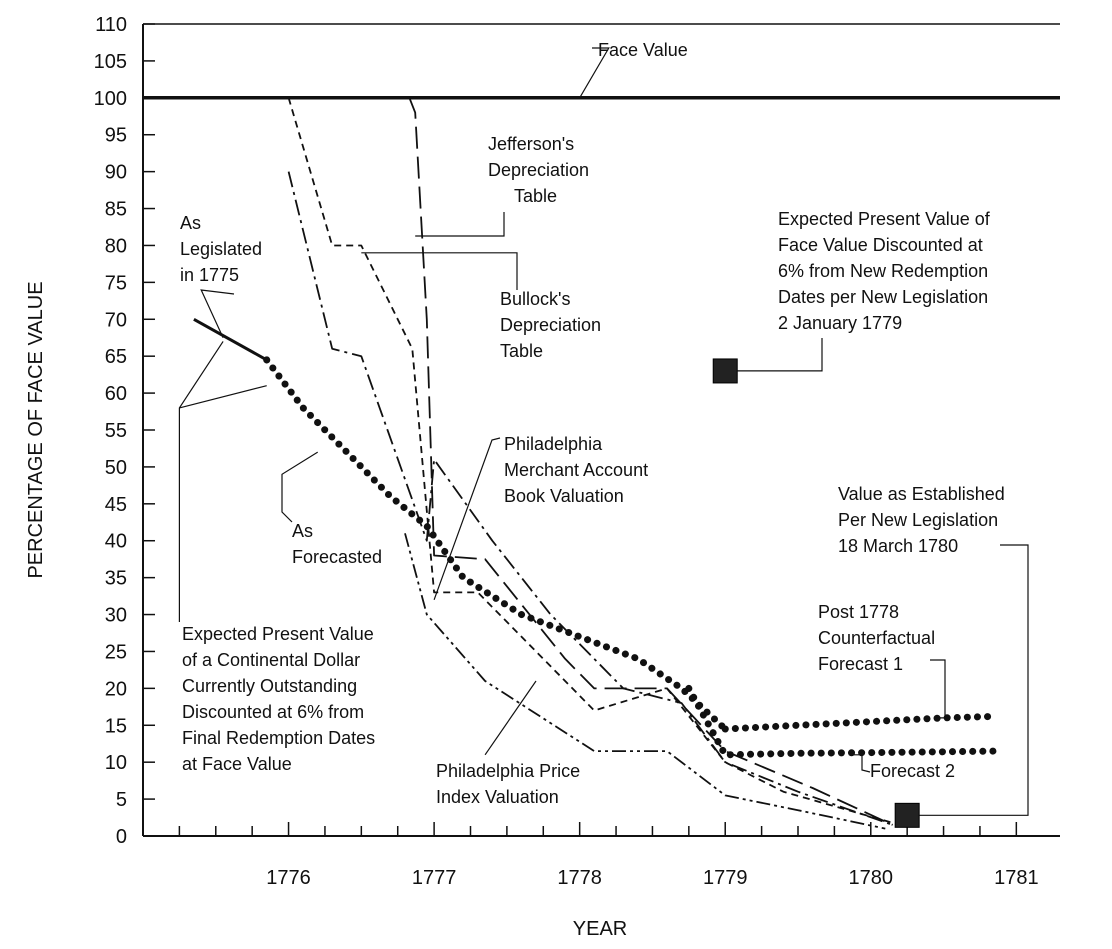 Image resolution: width=1112 pixels, height=949 pixels. Describe the element at coordinates (840, 323) in the screenshot. I see `svg-text: 2 January 1779` at that location.